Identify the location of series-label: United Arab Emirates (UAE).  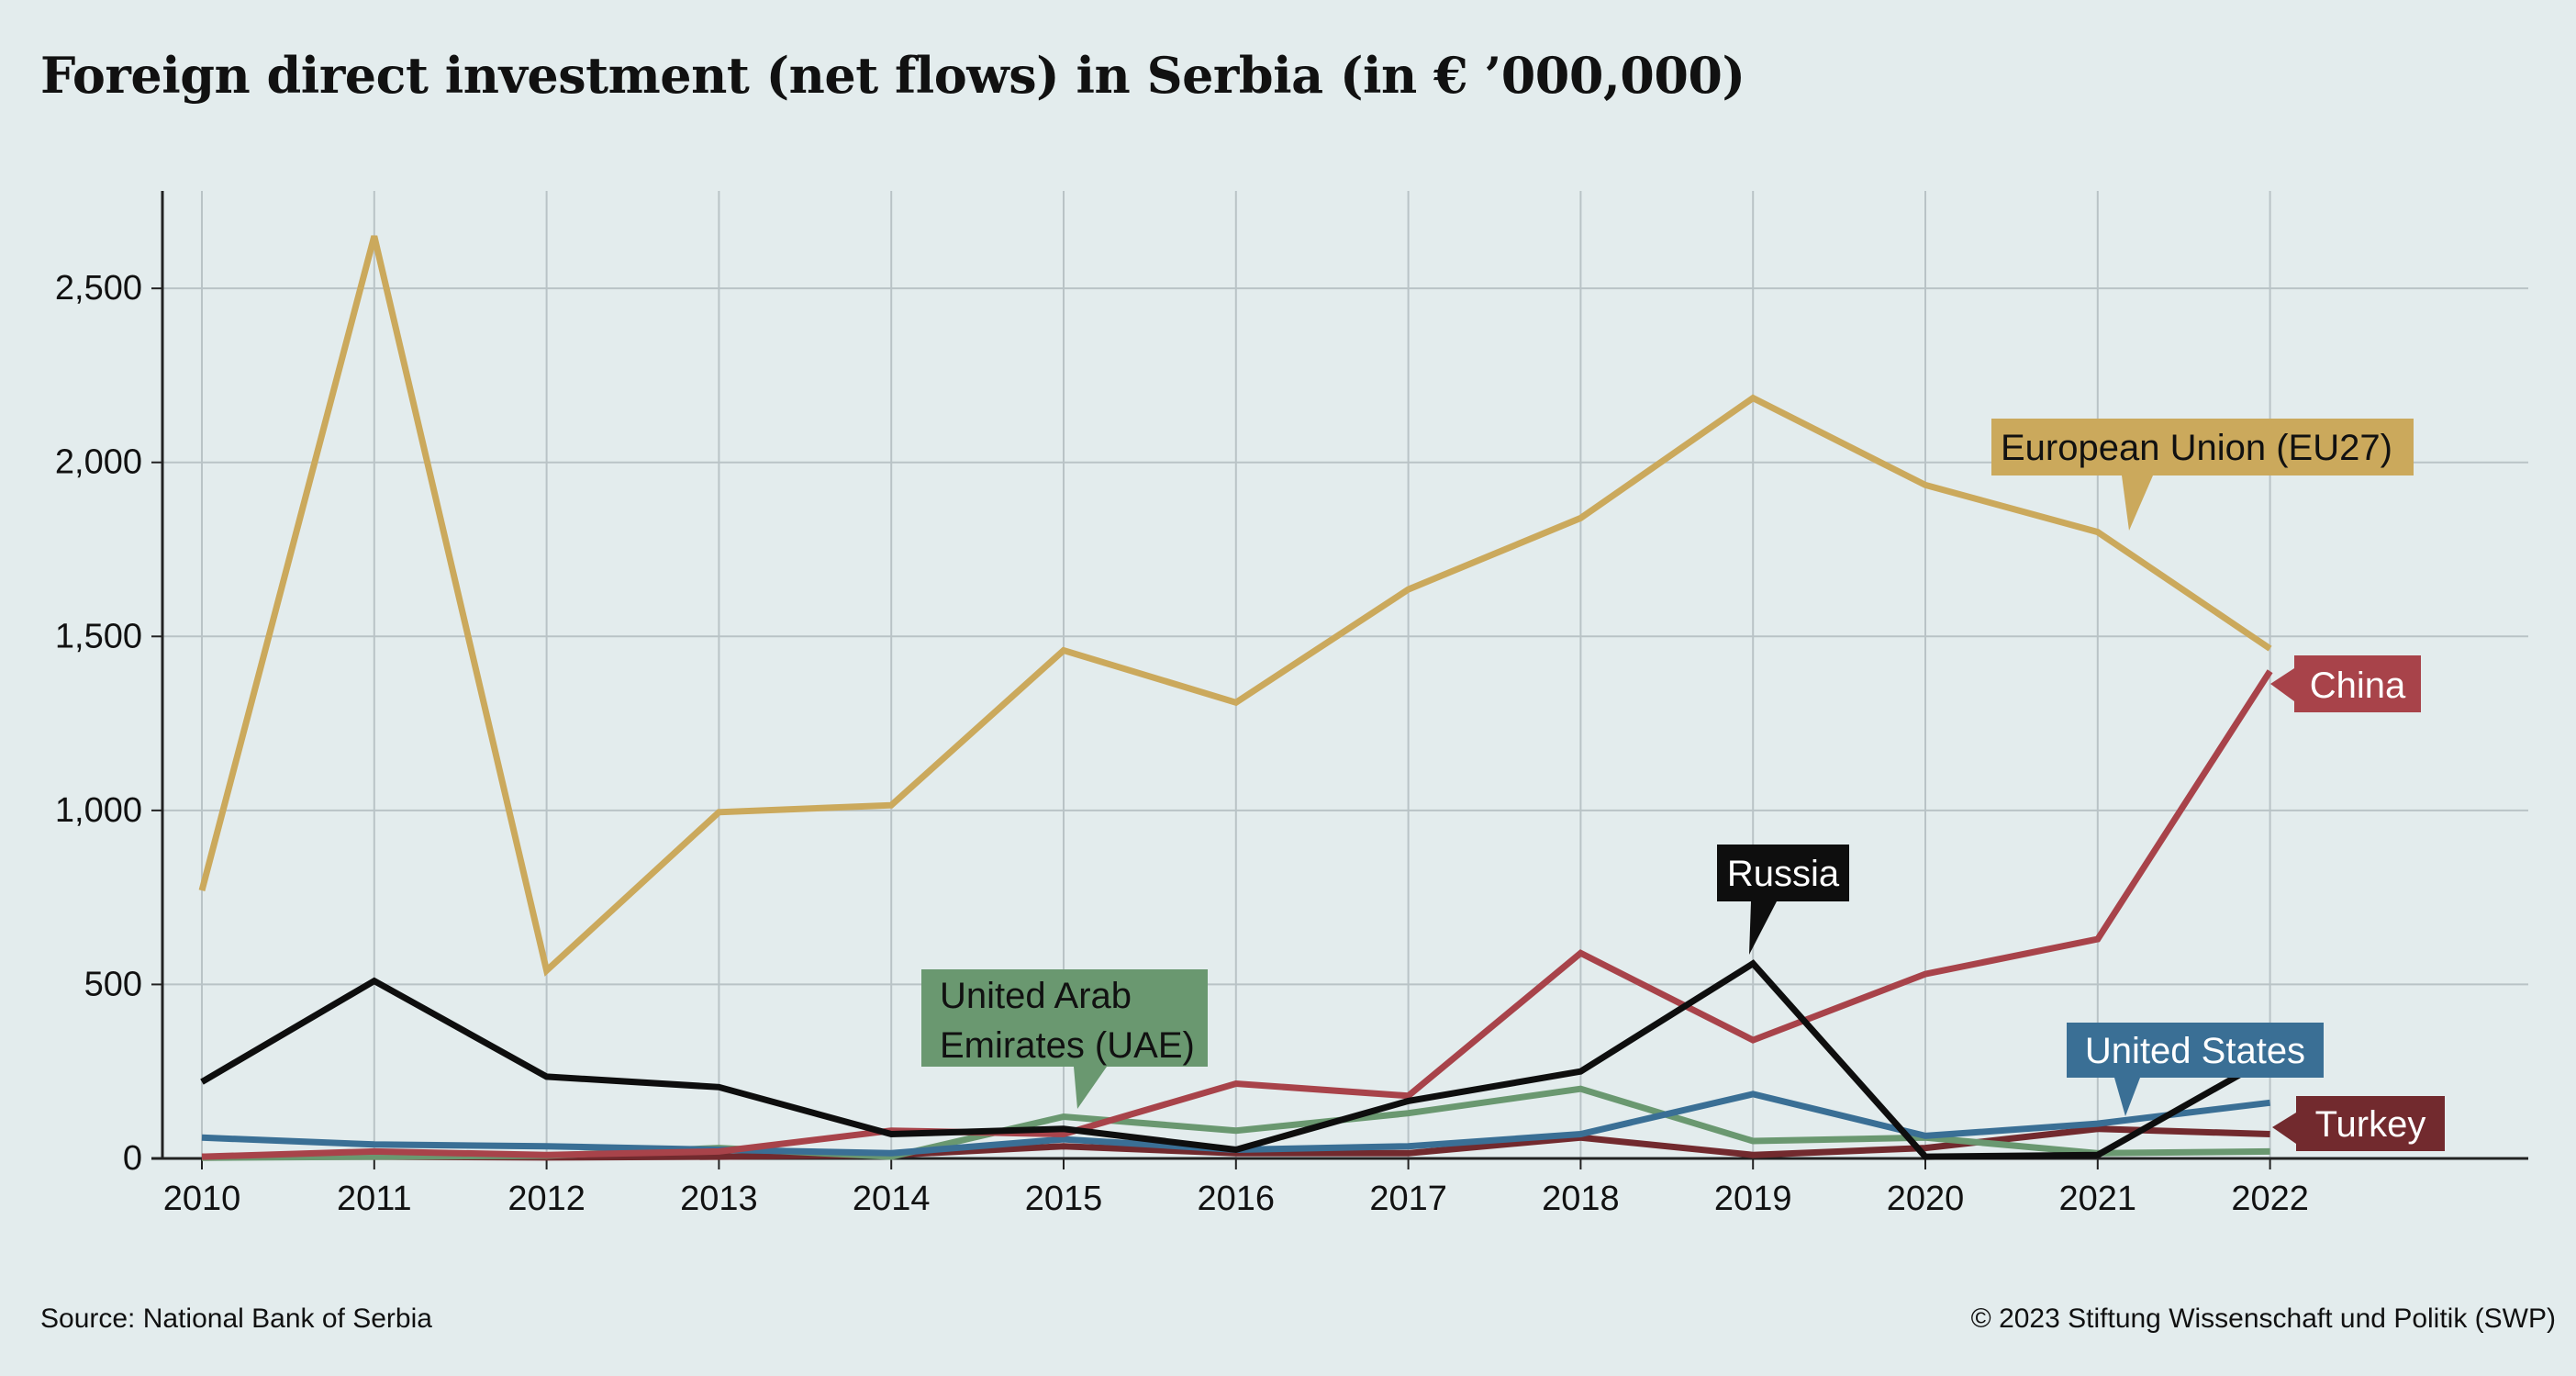
(1064, 1039).